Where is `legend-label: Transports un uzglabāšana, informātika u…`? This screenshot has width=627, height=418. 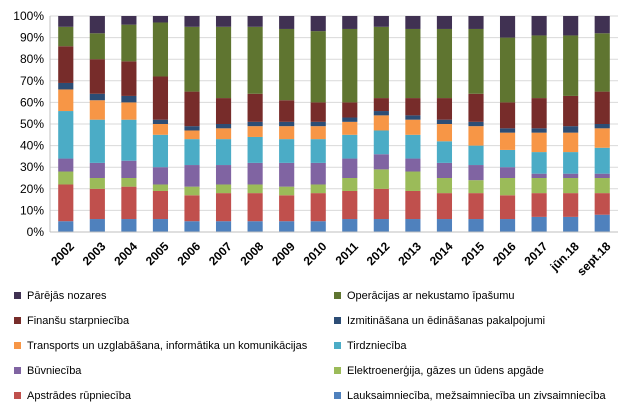
legend-label: Transports un uzglabāšana, informātika u… is located at coordinates (167, 346).